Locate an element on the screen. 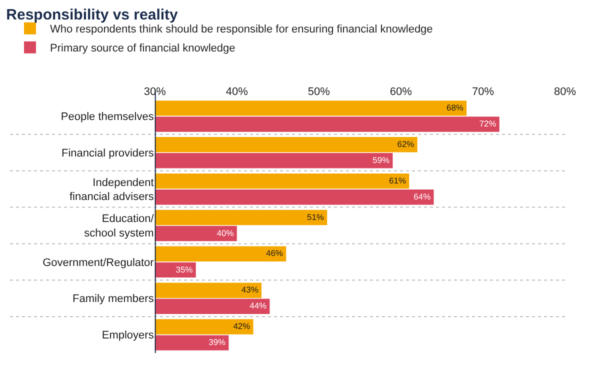 Image resolution: width=615 pixels, height=368 pixels. data-label: 35% is located at coordinates (185, 269).